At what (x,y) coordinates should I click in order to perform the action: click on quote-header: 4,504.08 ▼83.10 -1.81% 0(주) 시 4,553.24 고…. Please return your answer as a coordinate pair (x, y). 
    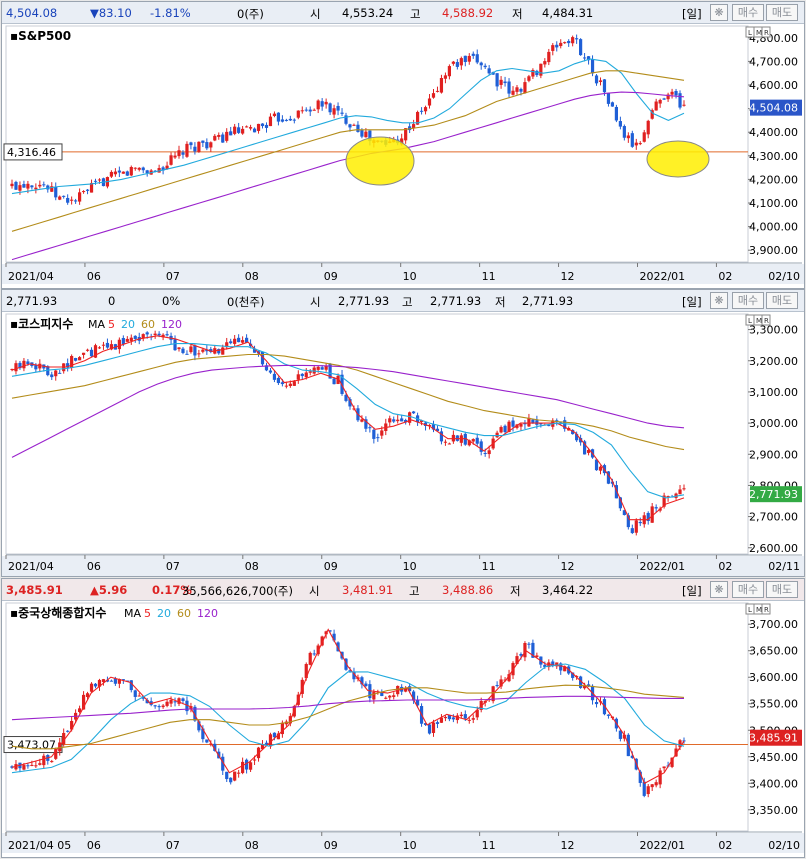
    Looking at the image, I should click on (403, 13).